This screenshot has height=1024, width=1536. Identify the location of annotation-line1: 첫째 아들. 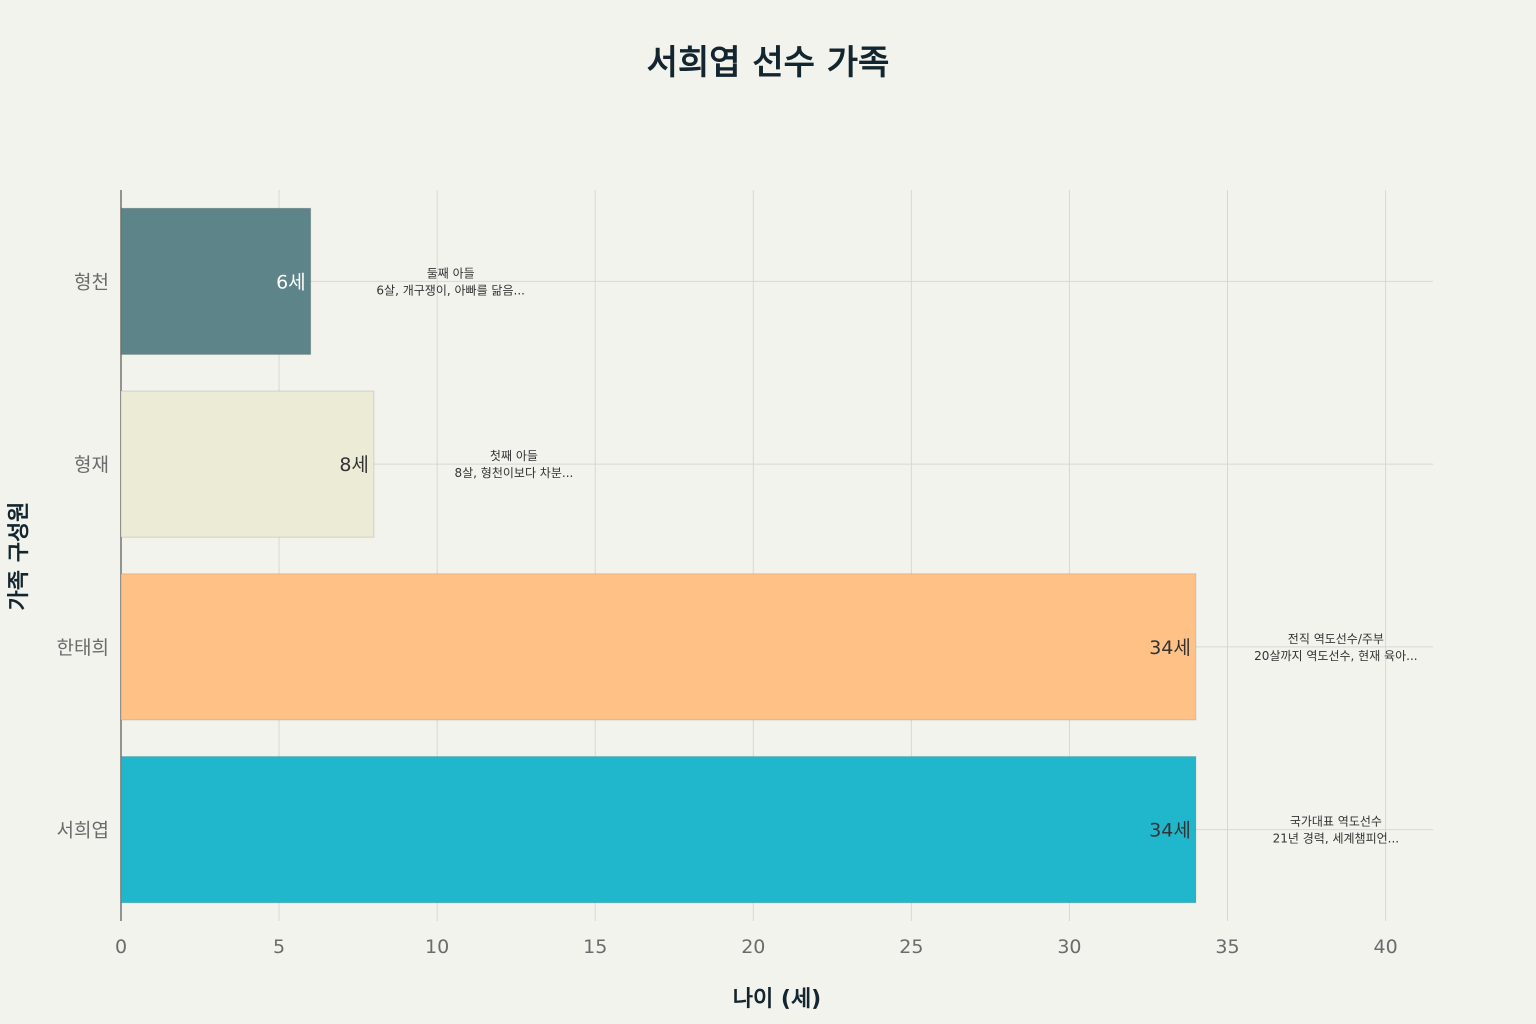
(514, 456).